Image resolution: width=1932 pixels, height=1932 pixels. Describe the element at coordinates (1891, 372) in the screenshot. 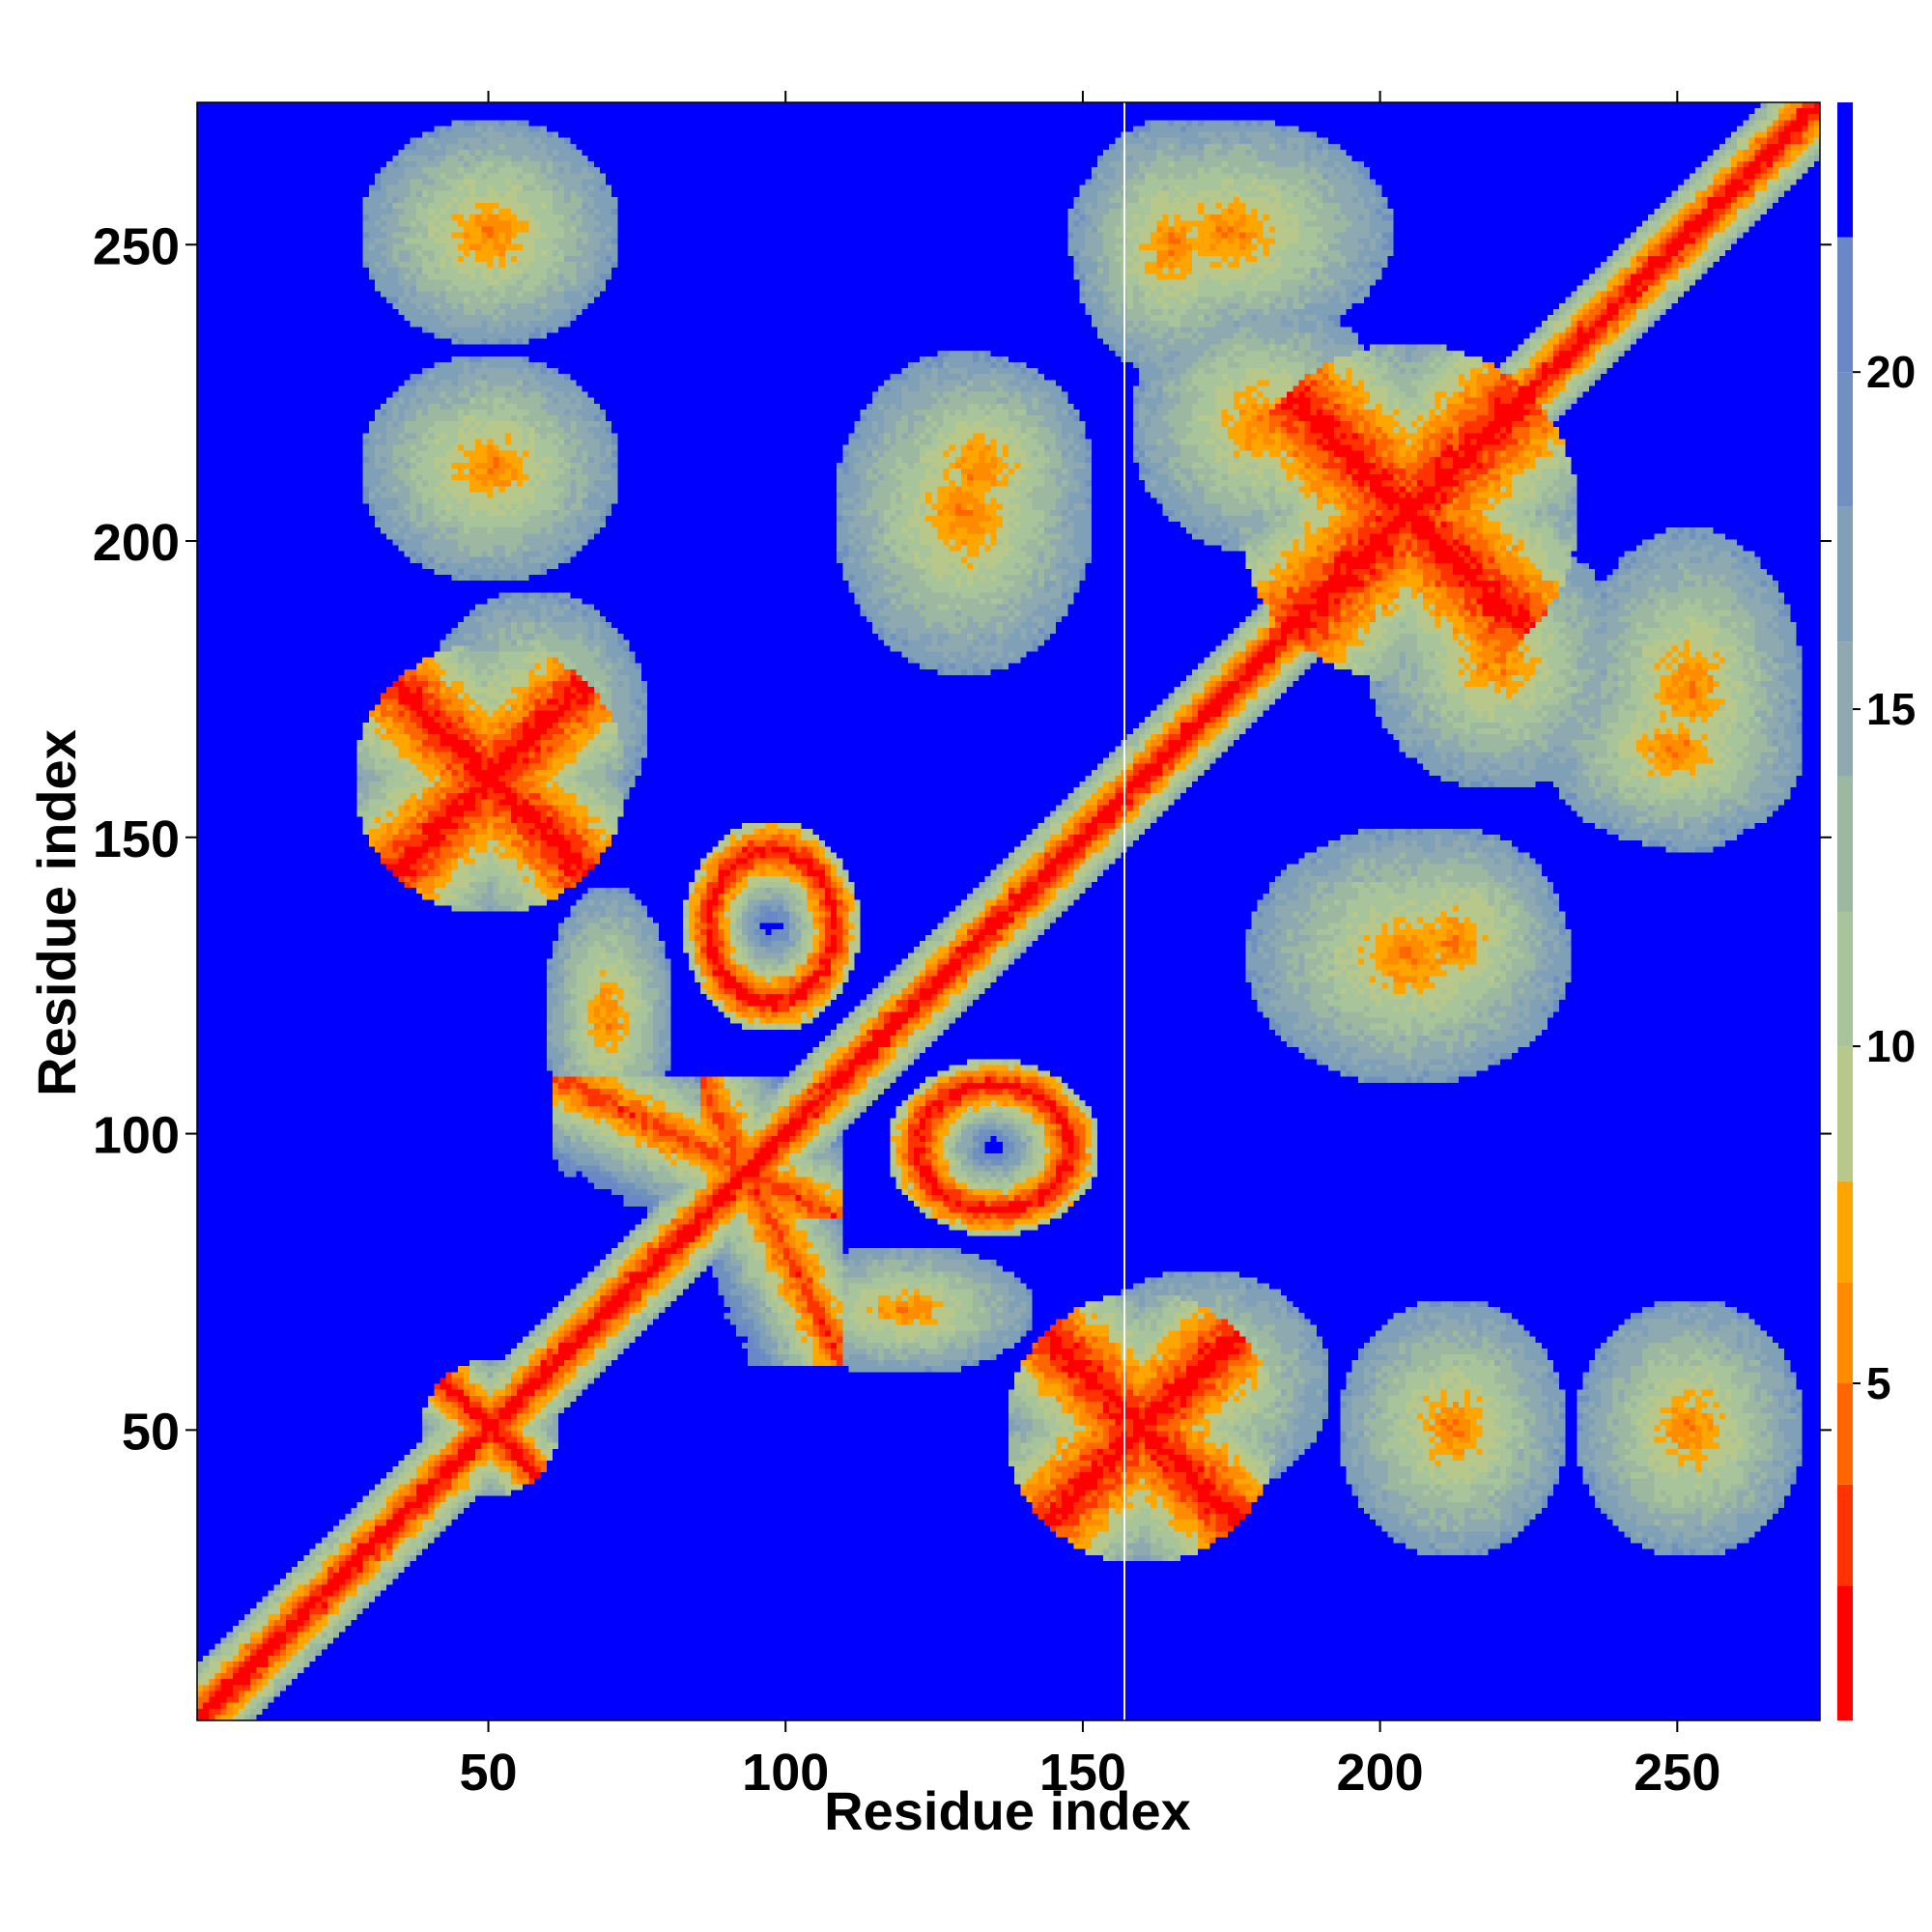

I see `colorbar-tick-label: 20` at that location.